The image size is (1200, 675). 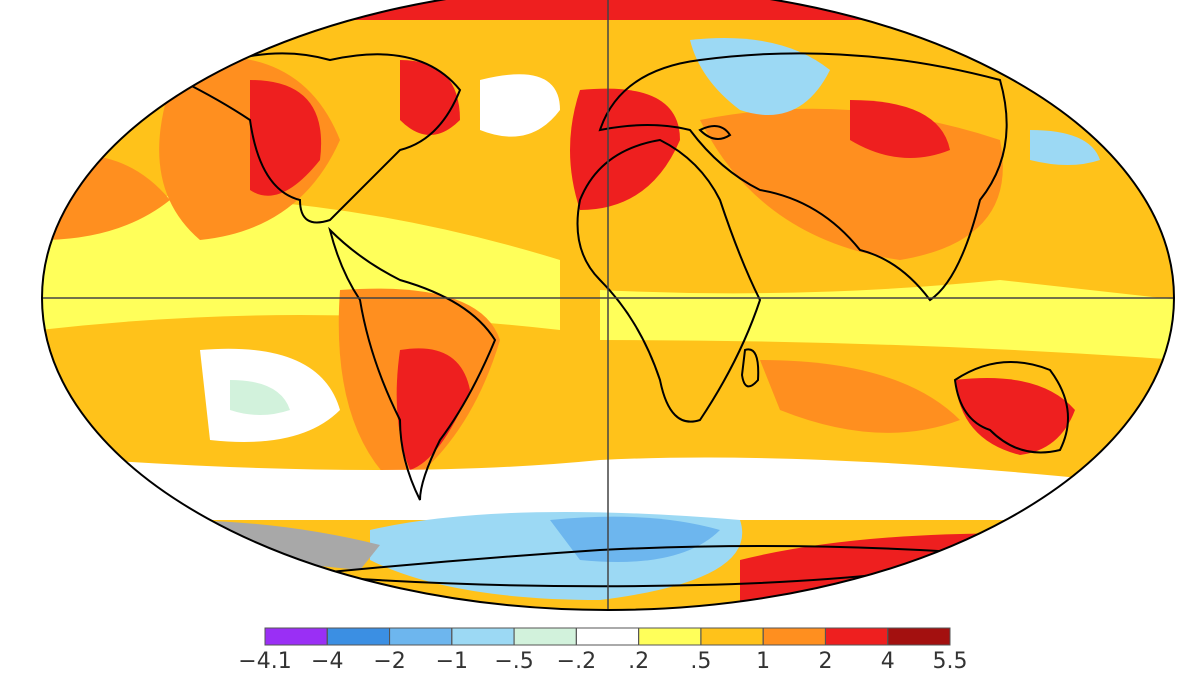 What do you see at coordinates (950, 661) in the screenshot?
I see `colorbar-label: 5.5` at bounding box center [950, 661].